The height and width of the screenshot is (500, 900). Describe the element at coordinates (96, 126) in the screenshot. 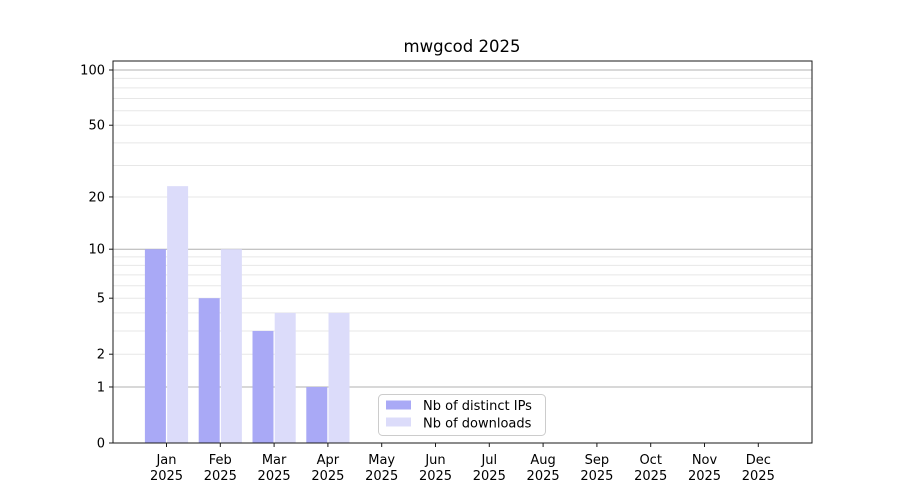

I see `y-tick-label-50: 50` at that location.